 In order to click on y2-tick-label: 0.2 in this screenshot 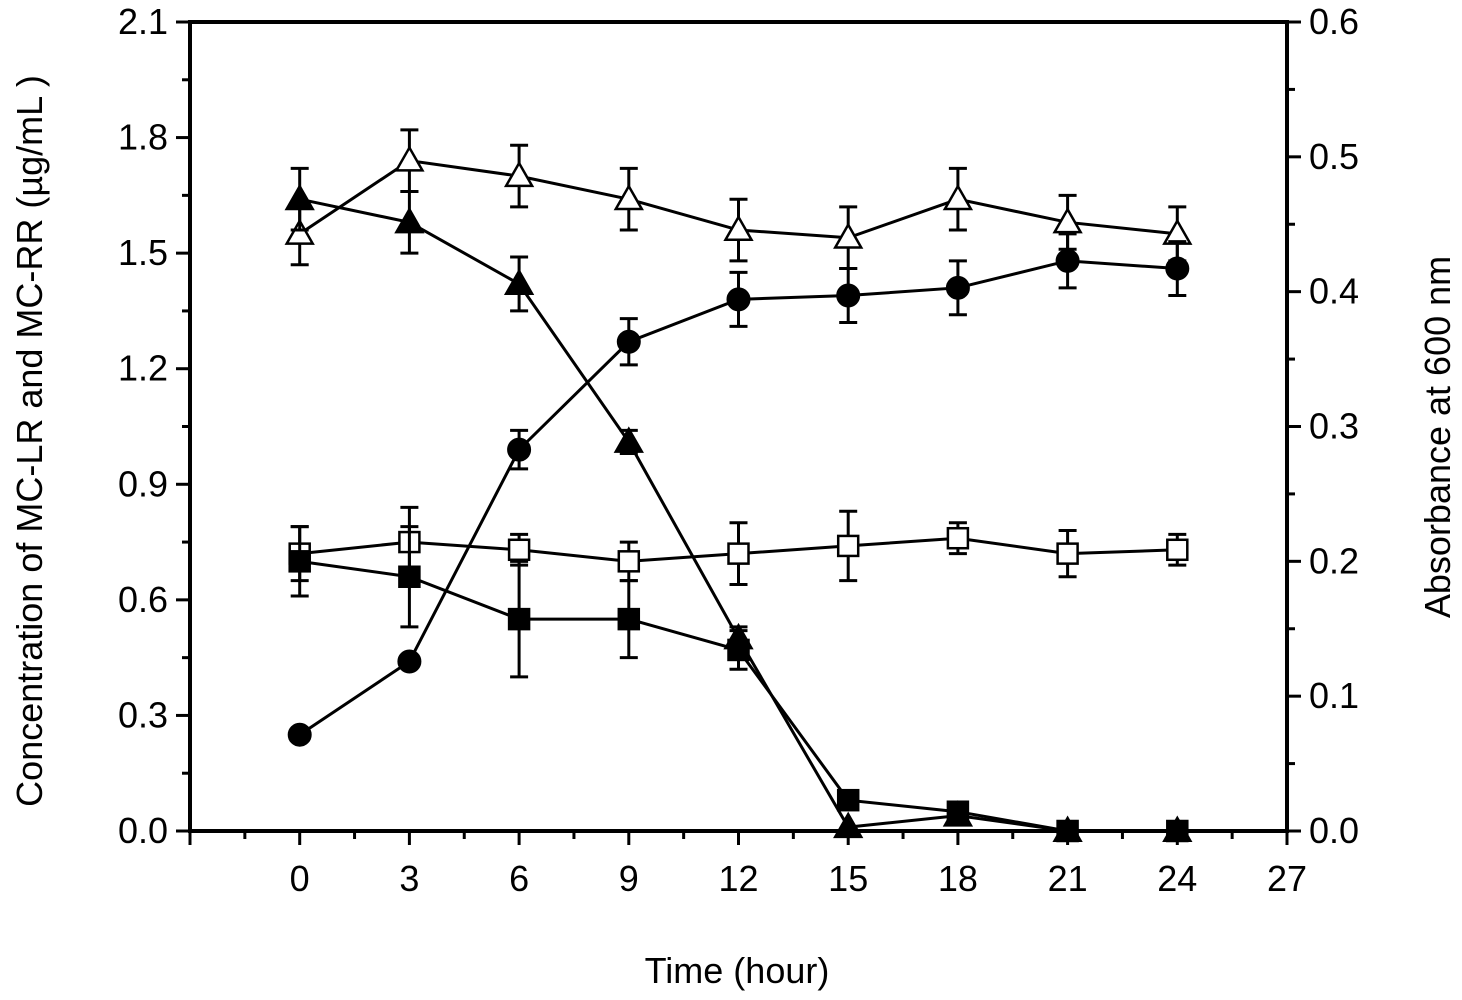, I will do `click(1334, 560)`.